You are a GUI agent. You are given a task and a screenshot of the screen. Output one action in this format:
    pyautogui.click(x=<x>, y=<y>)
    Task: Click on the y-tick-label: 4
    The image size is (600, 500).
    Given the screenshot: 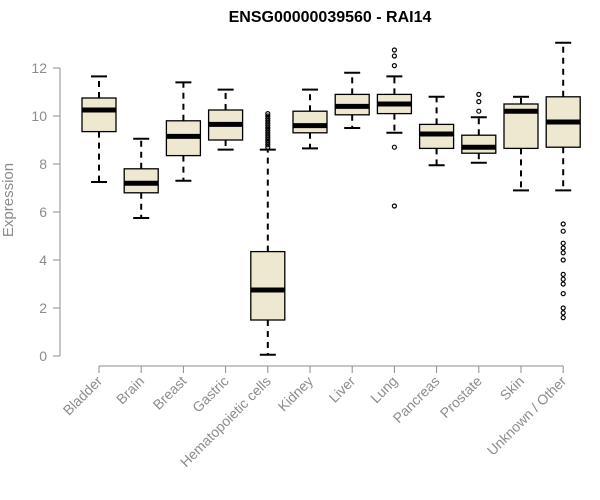 What is the action you would take?
    pyautogui.click(x=43, y=260)
    